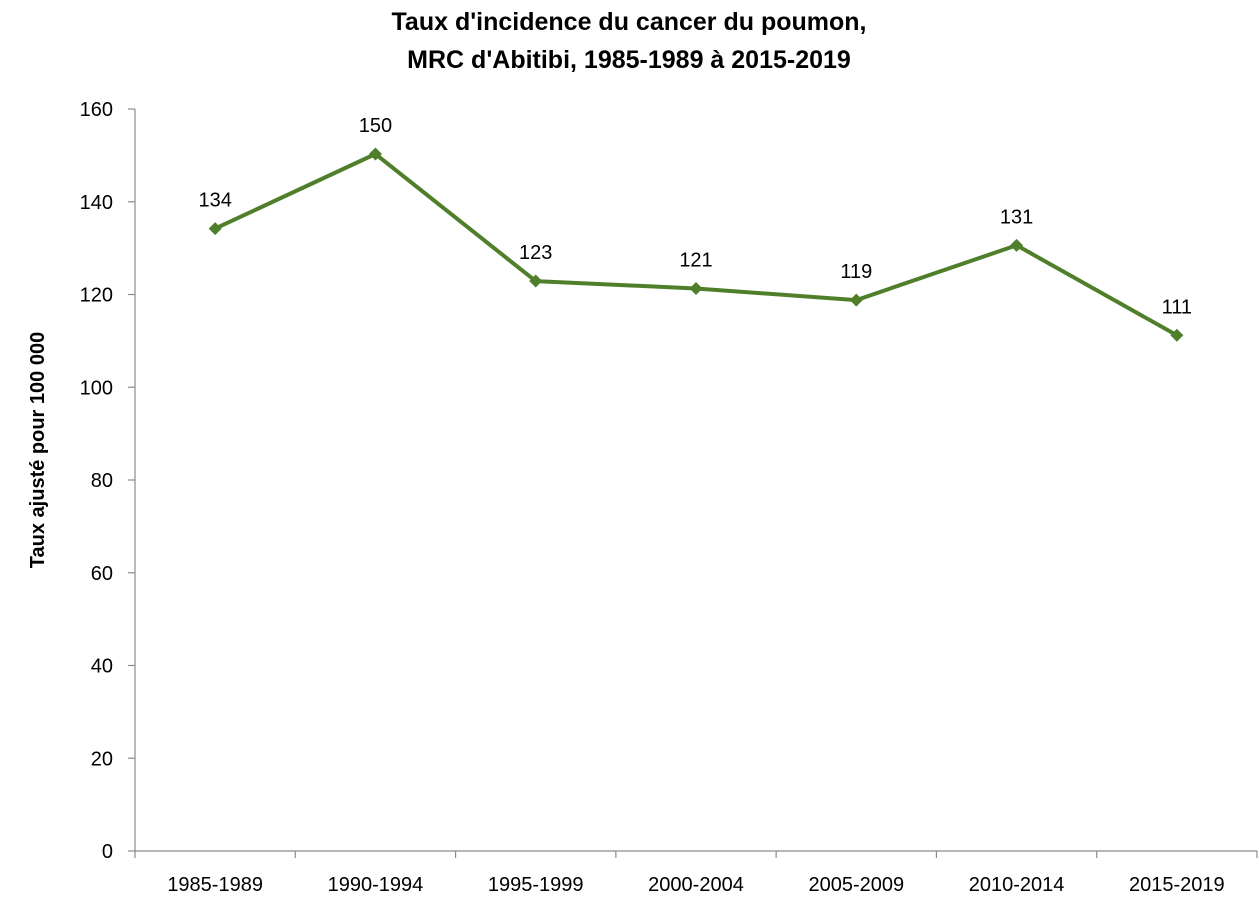 The width and height of the screenshot is (1259, 898). Describe the element at coordinates (1177, 307) in the screenshot. I see `data-label: 111` at that location.